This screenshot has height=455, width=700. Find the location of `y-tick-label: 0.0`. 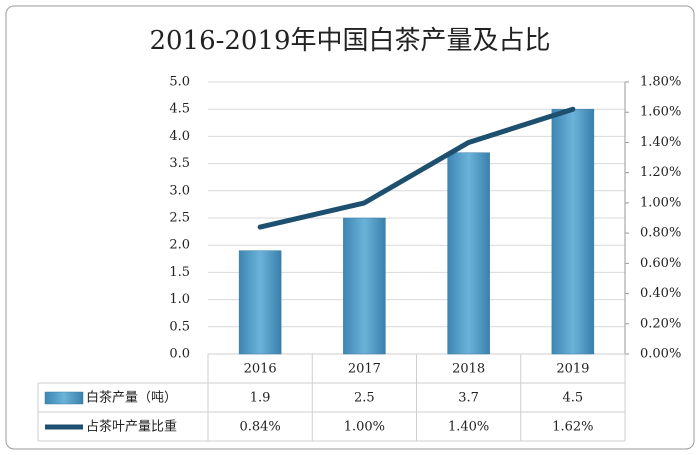

y-tick-label: 0.0 is located at coordinates (179, 354).